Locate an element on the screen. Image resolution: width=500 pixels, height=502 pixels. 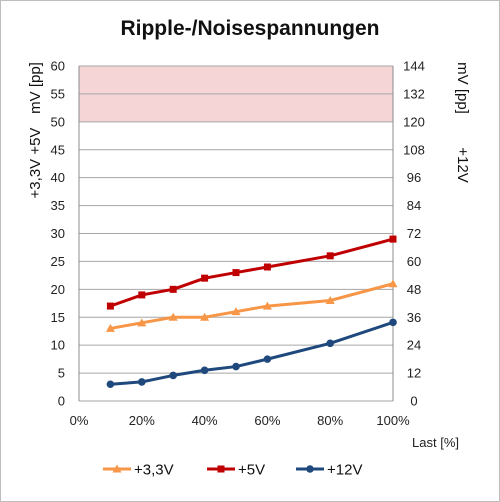
y-left-tick-label: 30 is located at coordinates (58, 233).